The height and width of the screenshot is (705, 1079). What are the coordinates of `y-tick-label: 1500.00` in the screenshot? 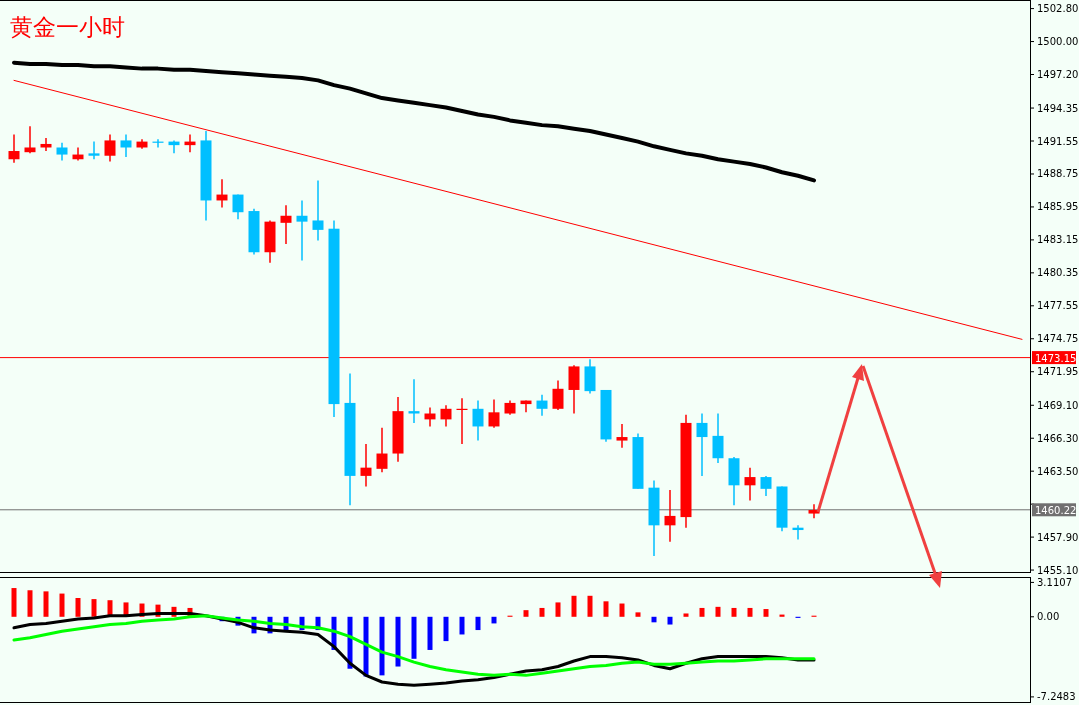 It's located at (1058, 42).